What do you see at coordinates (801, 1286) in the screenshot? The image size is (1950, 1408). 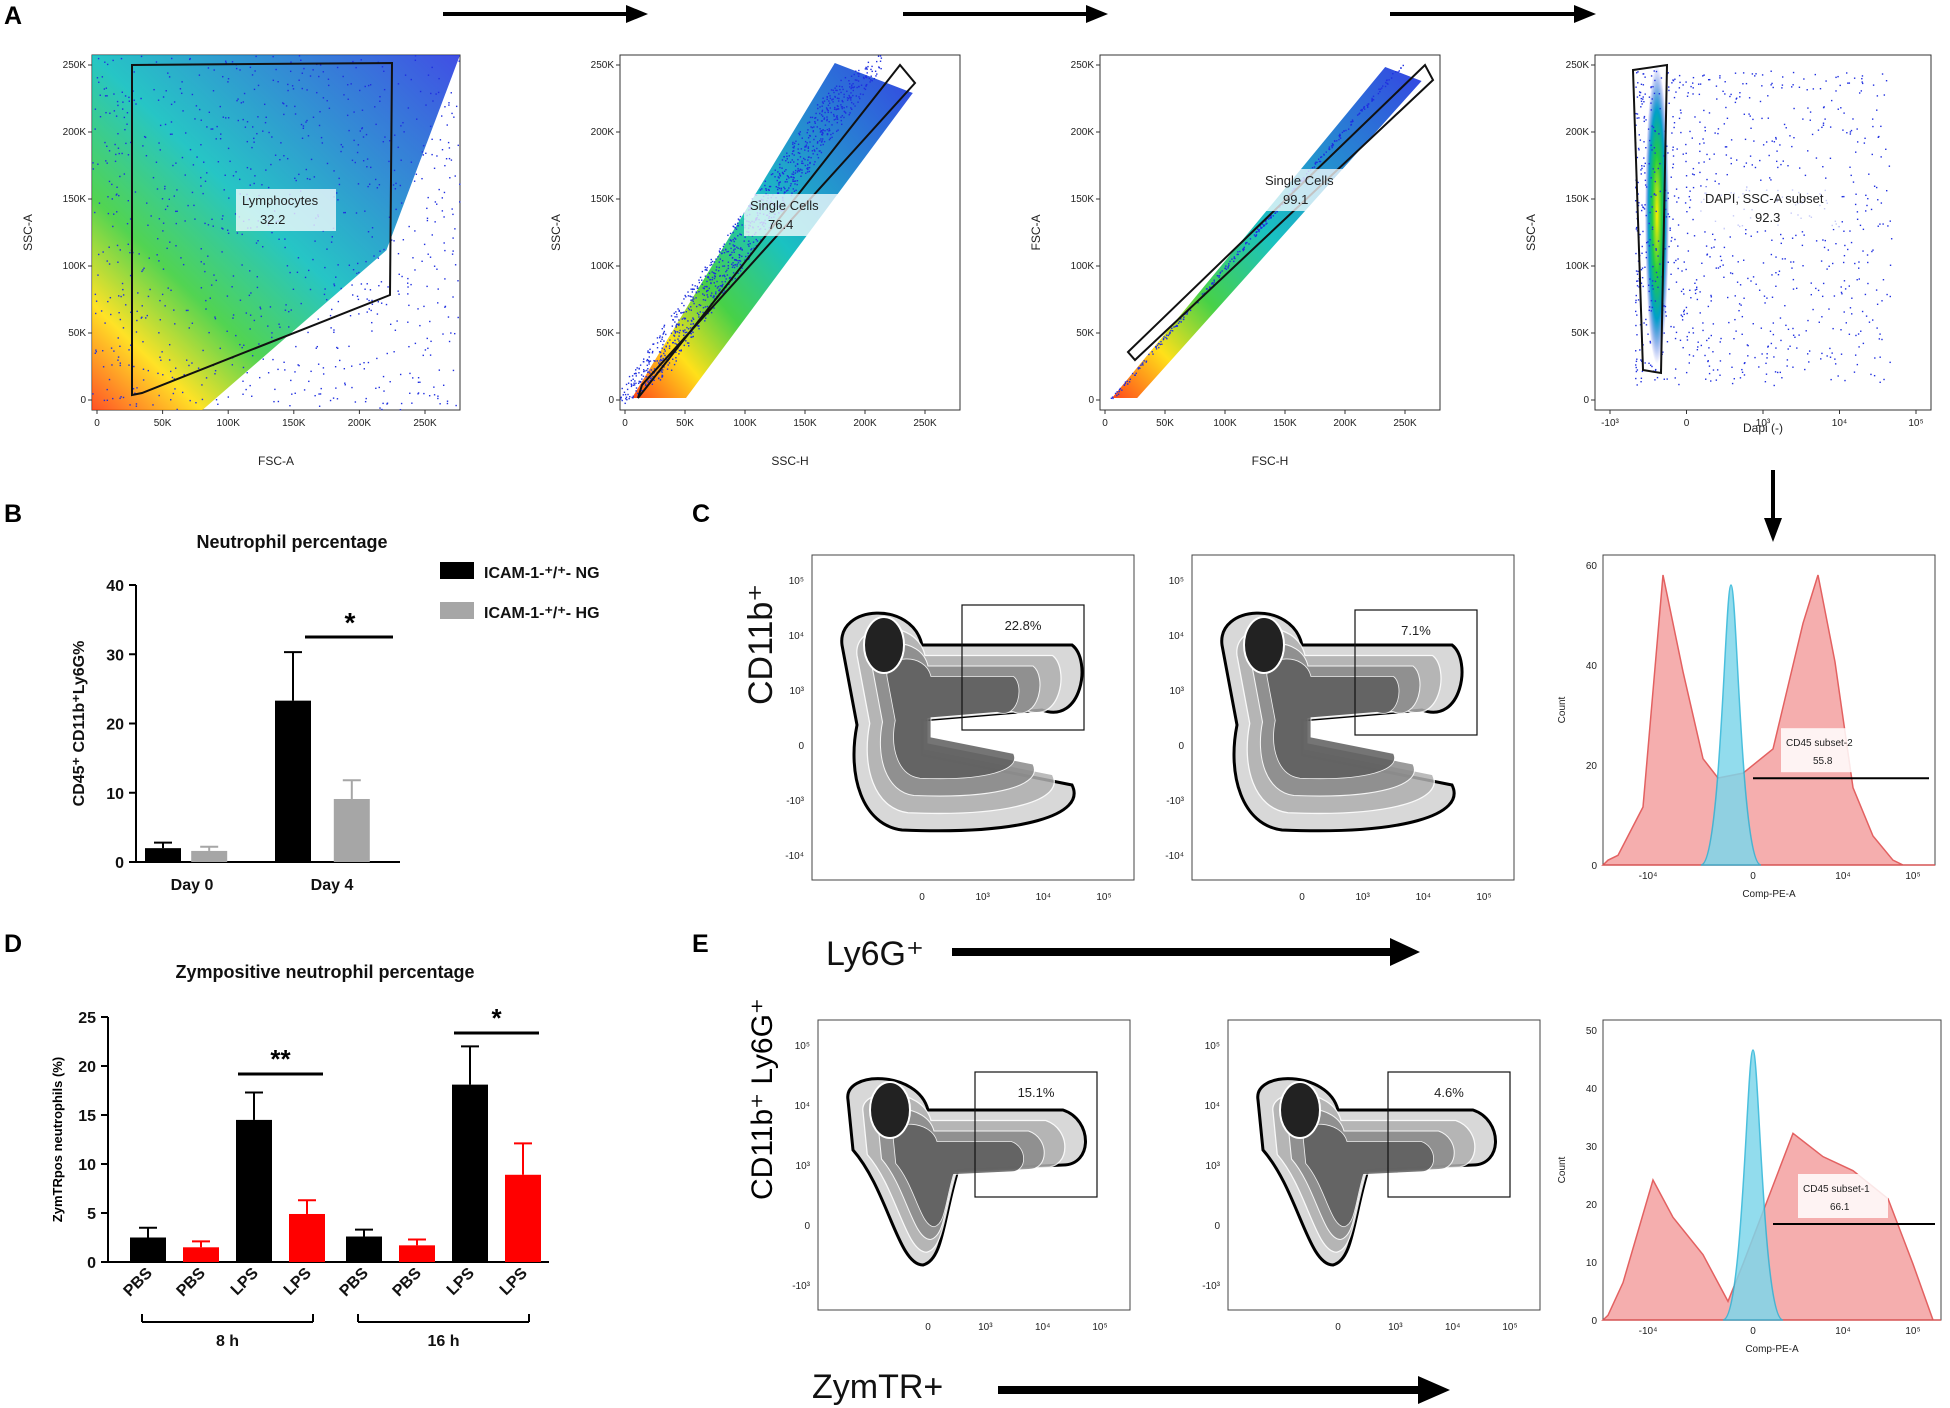 I see `y-tick-label: -10³` at bounding box center [801, 1286].